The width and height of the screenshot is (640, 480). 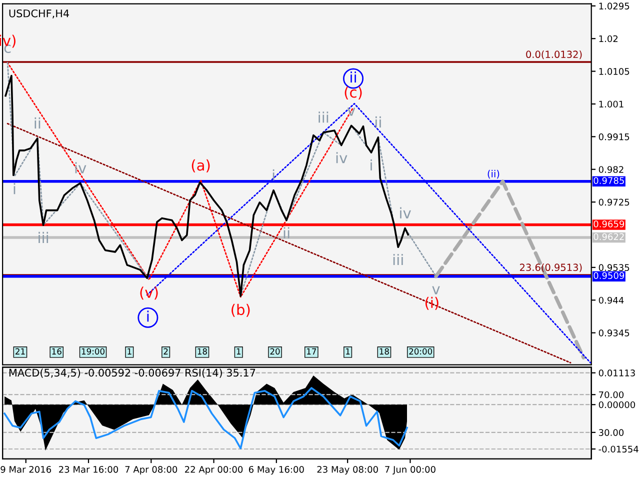 What do you see at coordinates (275, 351) in the screenshot?
I see `annotation: 20` at bounding box center [275, 351].